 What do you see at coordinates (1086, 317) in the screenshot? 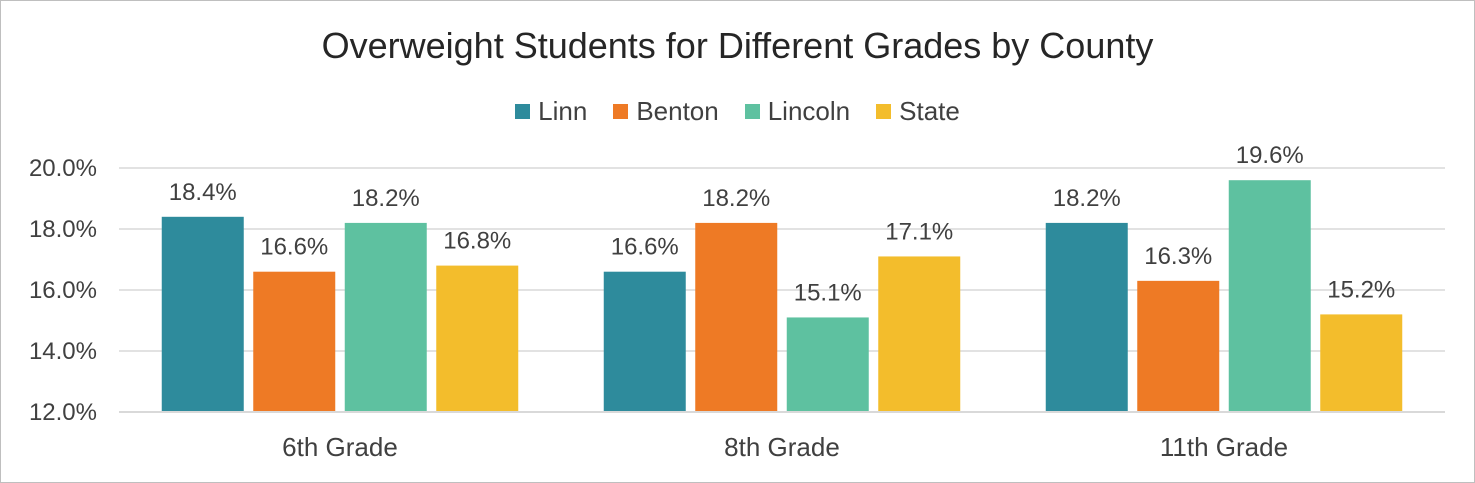
I see `bar-linn-11th-grade` at bounding box center [1086, 317].